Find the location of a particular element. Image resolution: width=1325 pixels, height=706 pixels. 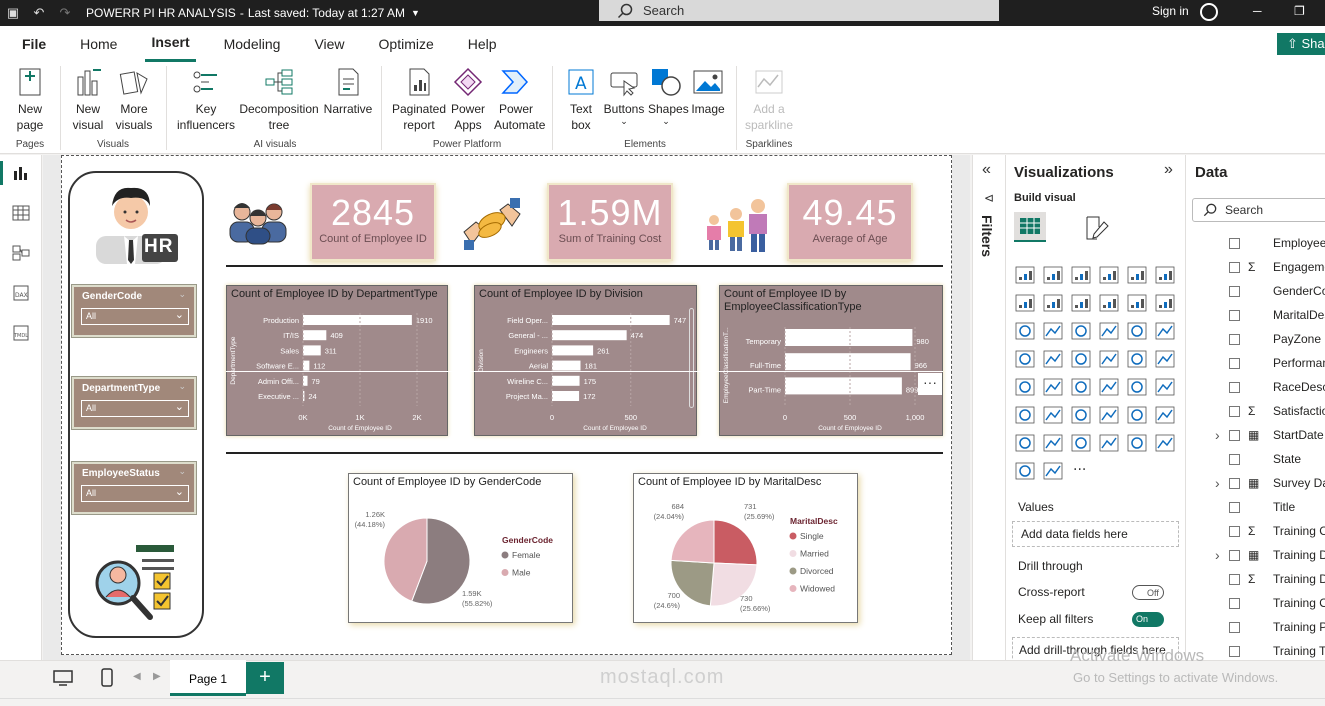

slicer-icon is located at coordinates (1081, 387).